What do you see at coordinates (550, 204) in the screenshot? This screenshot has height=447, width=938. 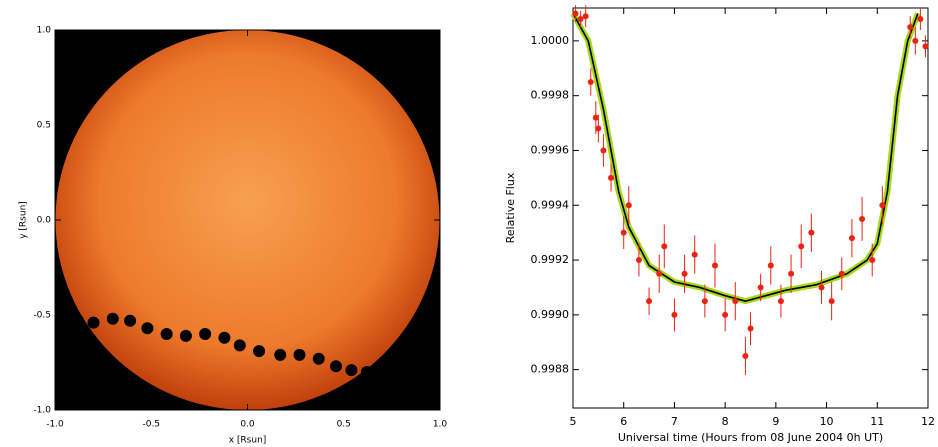 I see `y-tick-label: 0.9994` at bounding box center [550, 204].